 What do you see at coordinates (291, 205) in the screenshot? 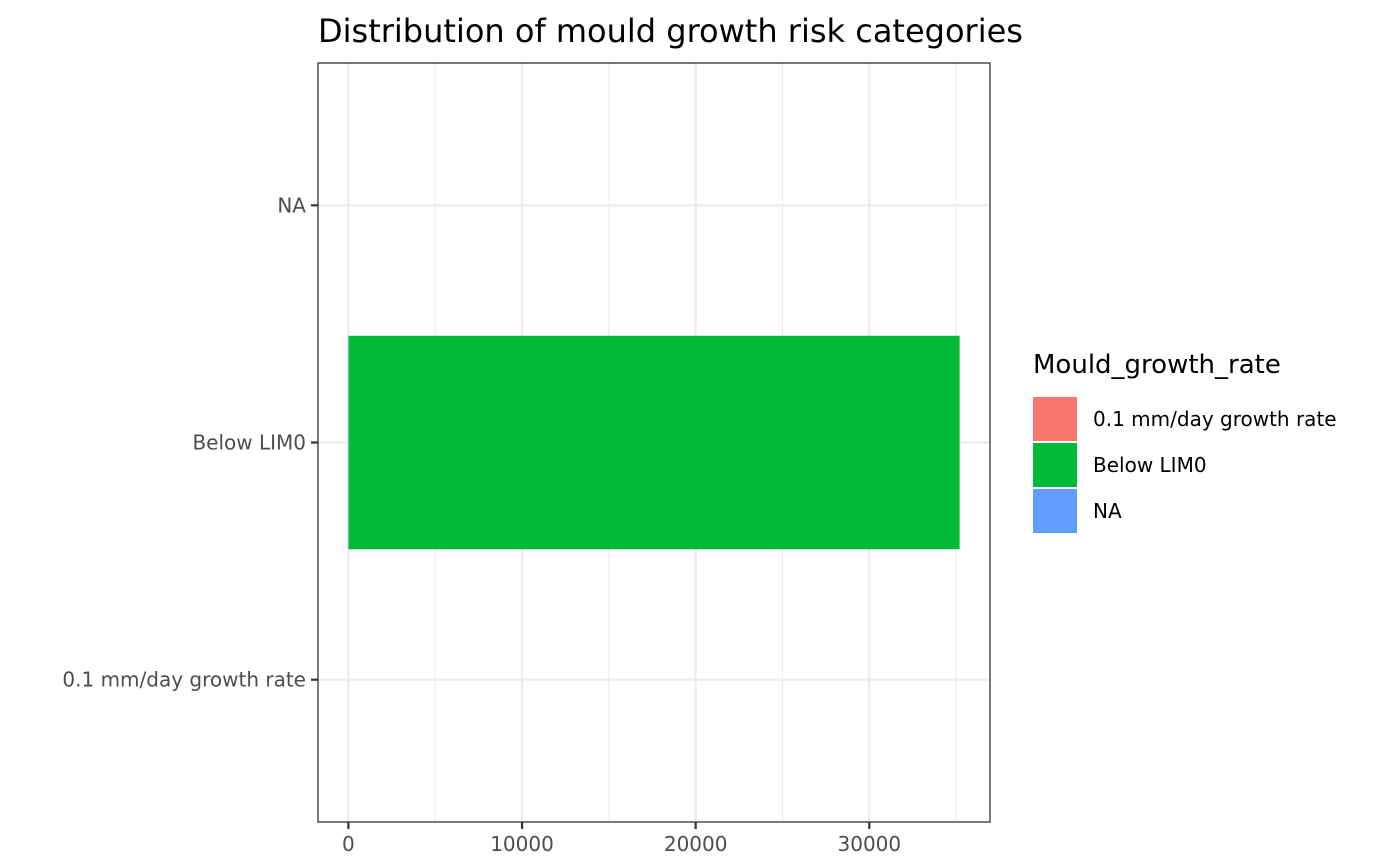
I see `y-tick-label: NA` at bounding box center [291, 205].